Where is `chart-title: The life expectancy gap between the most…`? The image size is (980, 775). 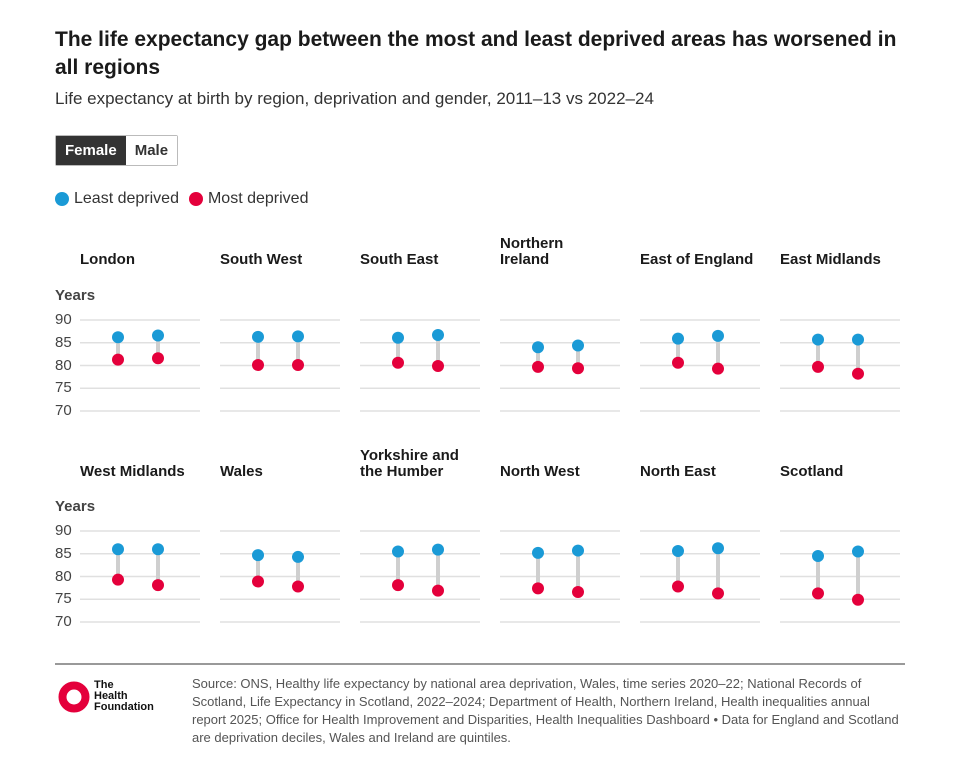
chart-title: The life expectancy gap between the most… is located at coordinates (476, 53).